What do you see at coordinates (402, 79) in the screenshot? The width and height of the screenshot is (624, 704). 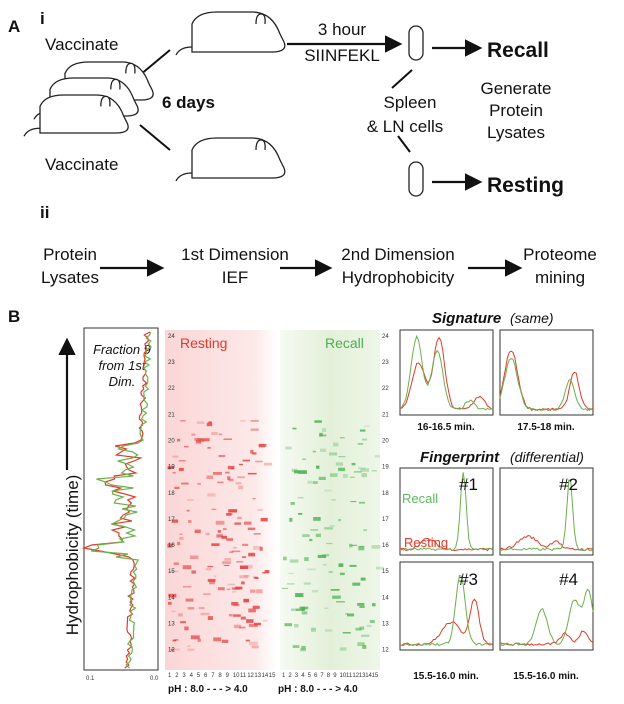 I see `connector` at bounding box center [402, 79].